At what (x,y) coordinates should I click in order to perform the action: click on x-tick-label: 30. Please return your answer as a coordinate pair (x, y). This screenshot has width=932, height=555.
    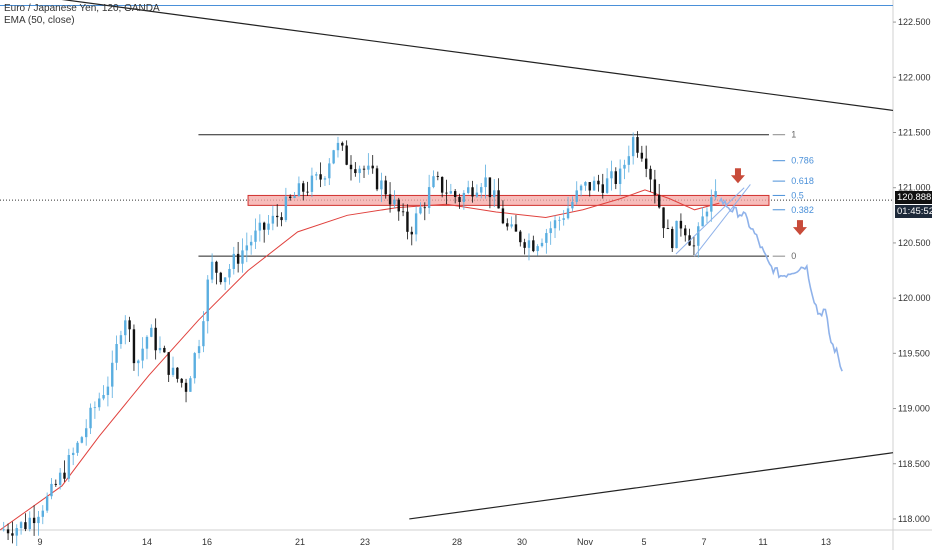
    Looking at the image, I should click on (522, 542).